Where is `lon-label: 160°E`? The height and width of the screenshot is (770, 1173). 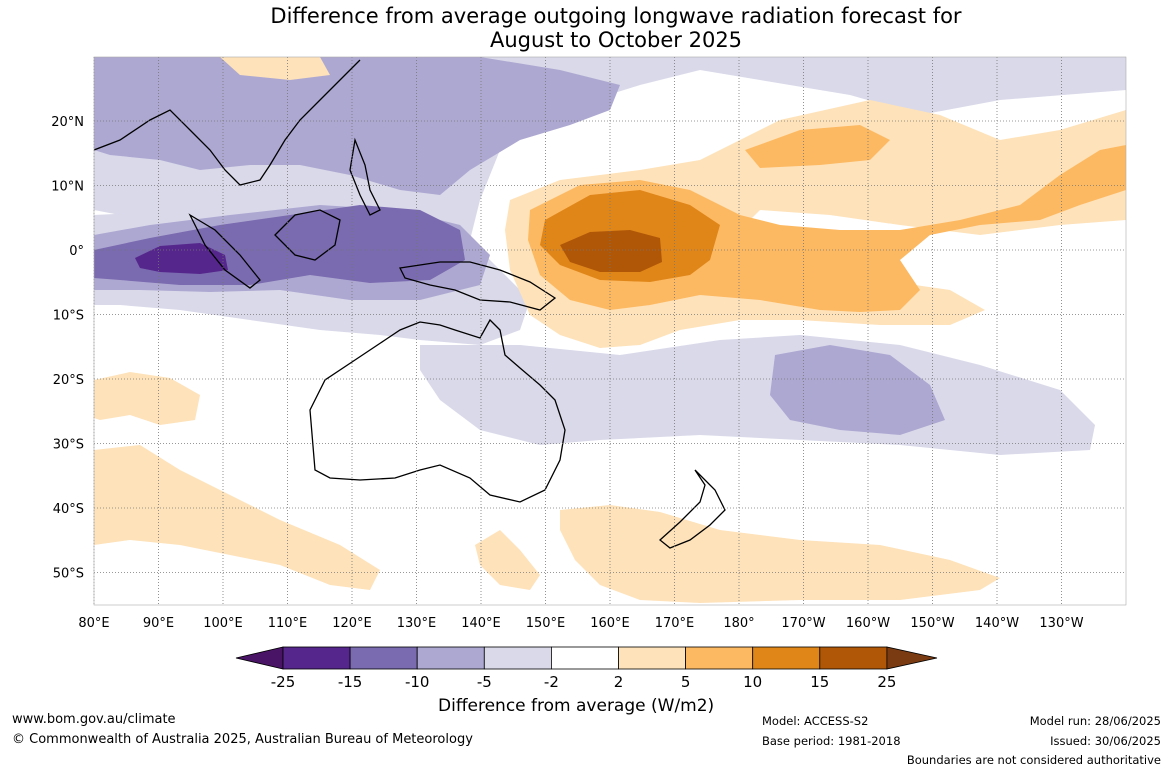 lon-label: 160°E is located at coordinates (610, 623).